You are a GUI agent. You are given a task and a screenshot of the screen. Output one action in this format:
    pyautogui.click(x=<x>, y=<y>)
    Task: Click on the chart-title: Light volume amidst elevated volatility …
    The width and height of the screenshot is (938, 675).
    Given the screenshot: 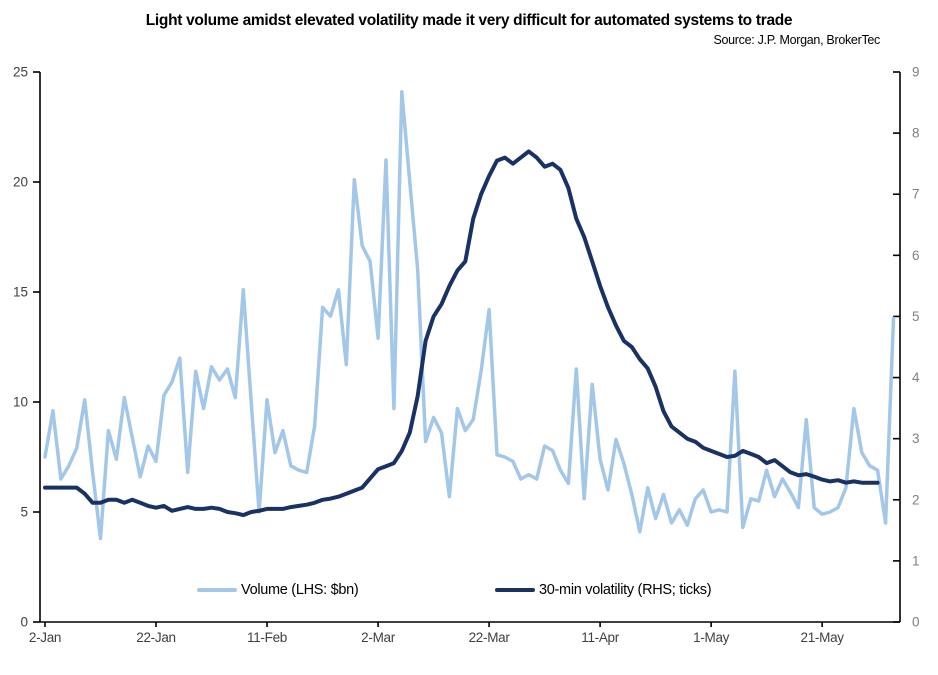 What is the action you would take?
    pyautogui.click(x=469, y=20)
    